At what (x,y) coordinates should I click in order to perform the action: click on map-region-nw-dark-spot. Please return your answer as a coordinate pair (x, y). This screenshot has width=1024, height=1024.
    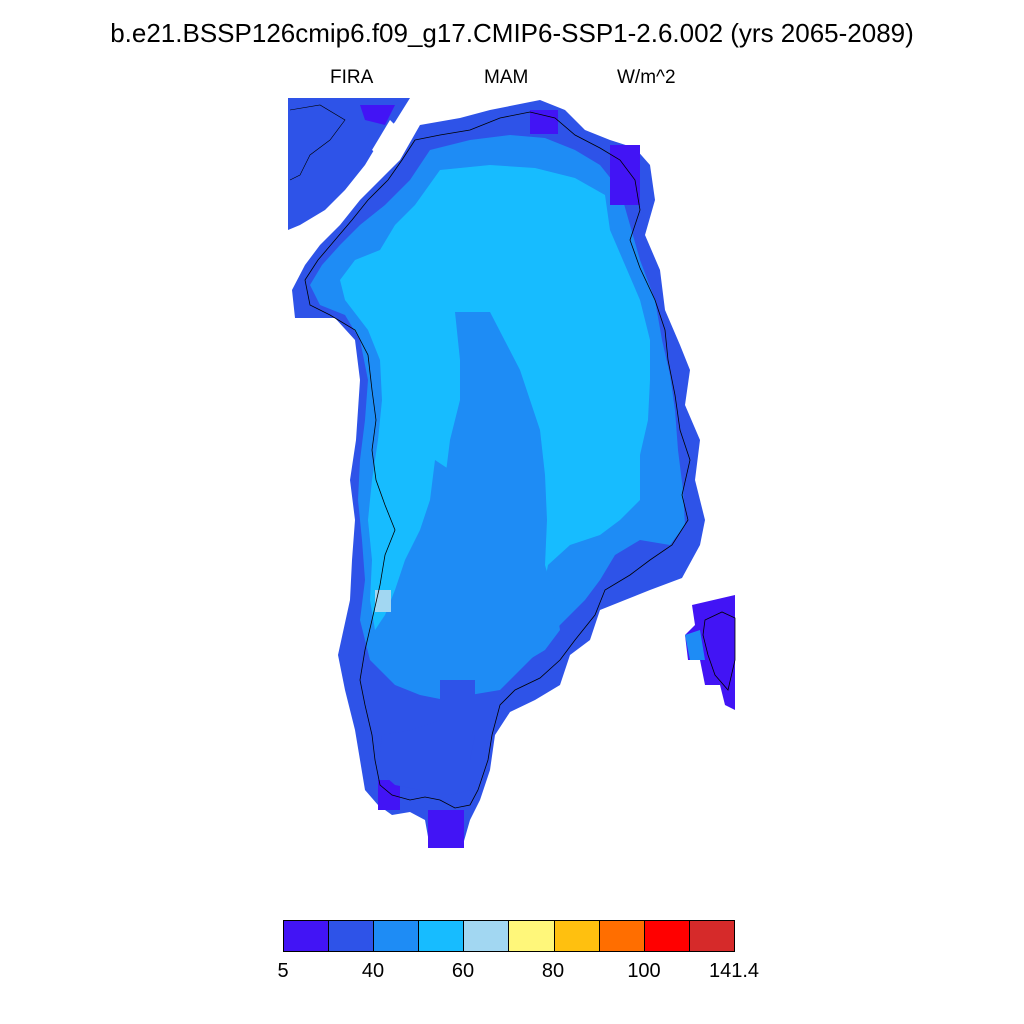
    Looking at the image, I should click on (377, 115).